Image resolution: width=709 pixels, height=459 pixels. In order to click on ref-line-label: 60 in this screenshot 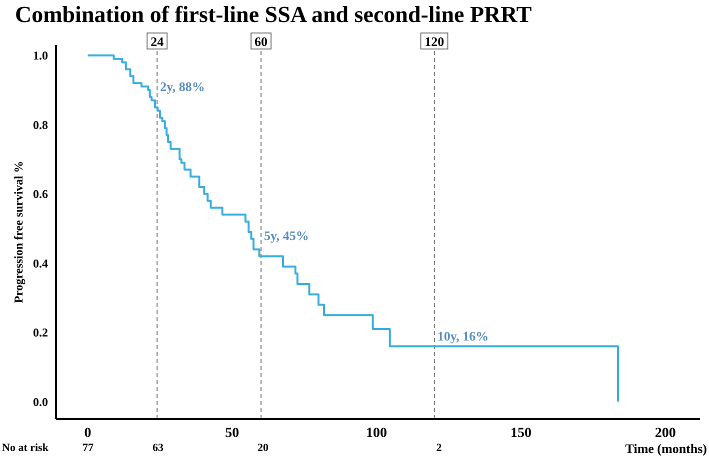, I will do `click(261, 41)`.